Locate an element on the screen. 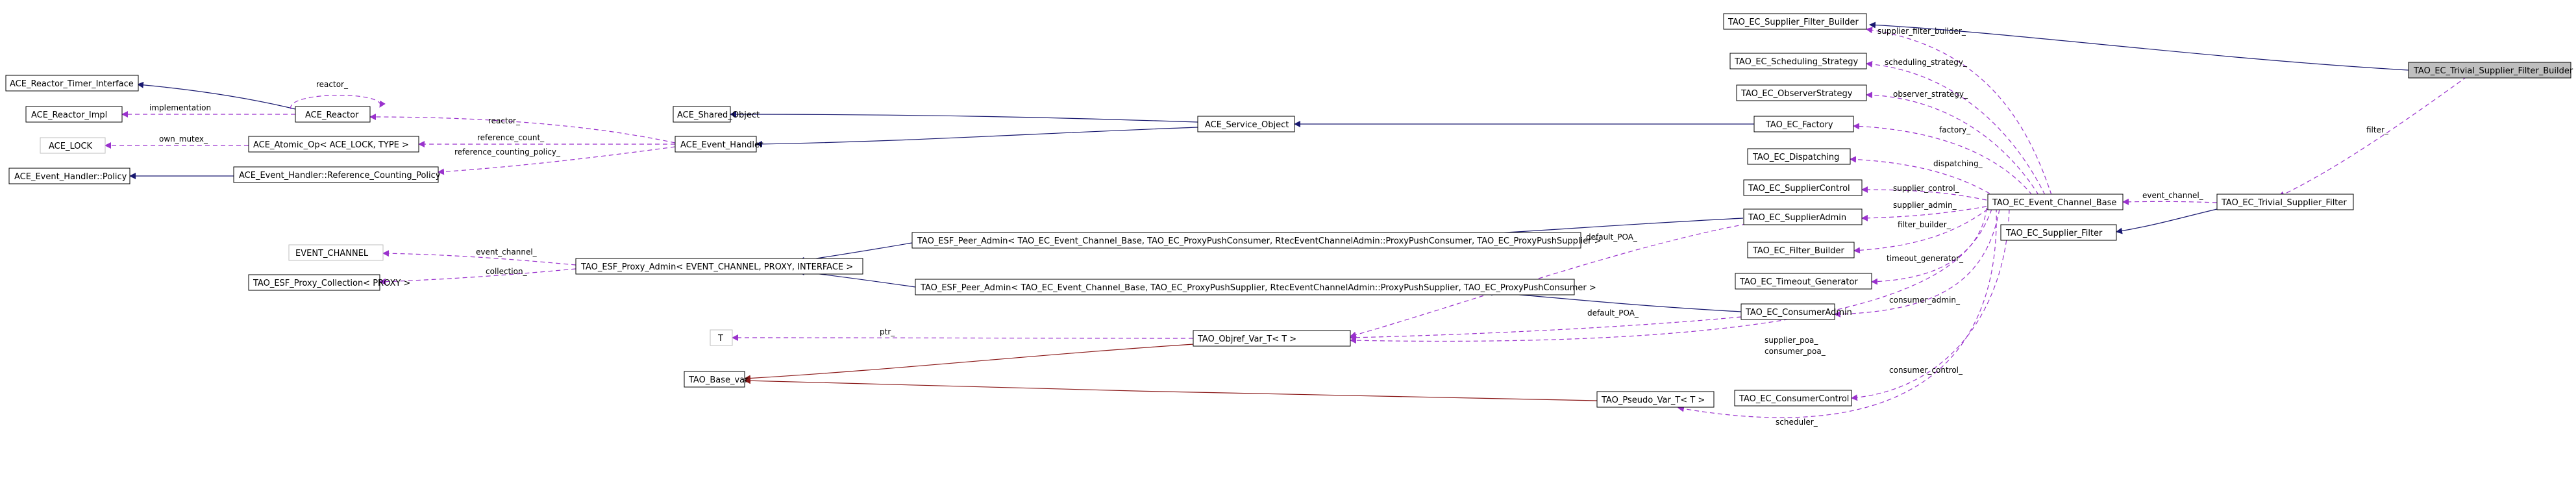 This screenshot has width=2576, height=489. edge-label-supplier-admin: supplier_admin_ is located at coordinates (1925, 205).